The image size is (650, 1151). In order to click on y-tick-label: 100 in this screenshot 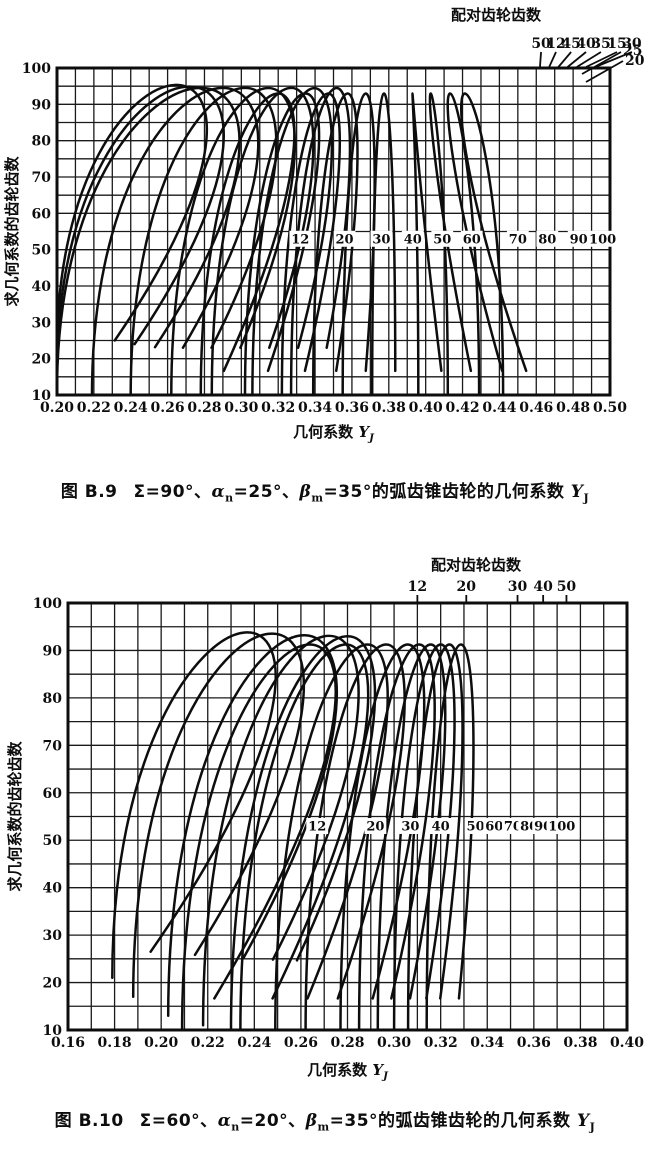, I will do `click(47, 604)`.